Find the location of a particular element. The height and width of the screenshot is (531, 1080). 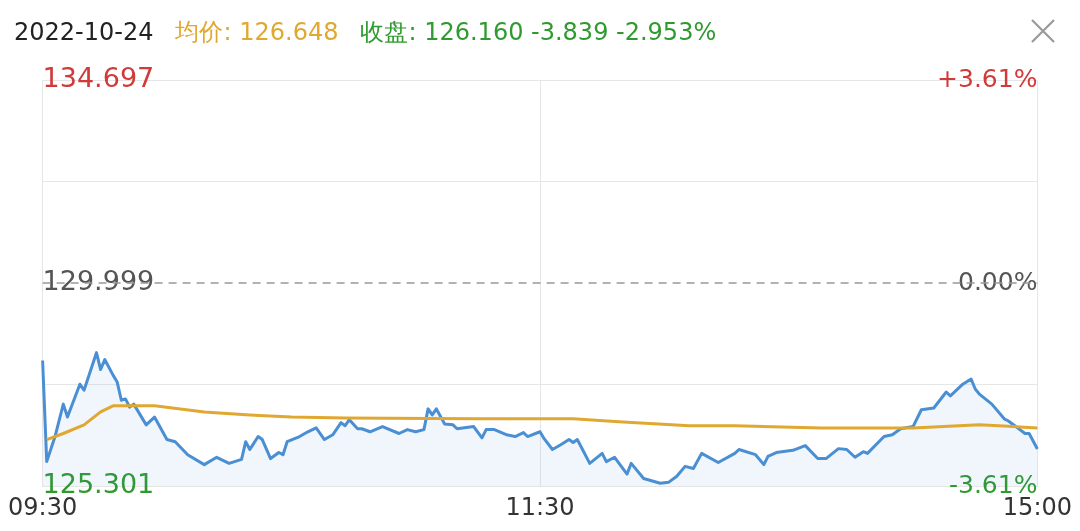

x-tick-label: 15:00 is located at coordinates (1037, 506).